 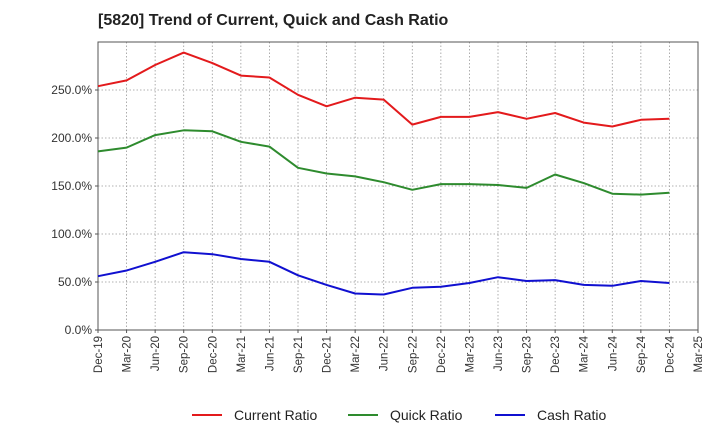 I want to click on x-tick-label: Sep-24, so click(x=642, y=354).